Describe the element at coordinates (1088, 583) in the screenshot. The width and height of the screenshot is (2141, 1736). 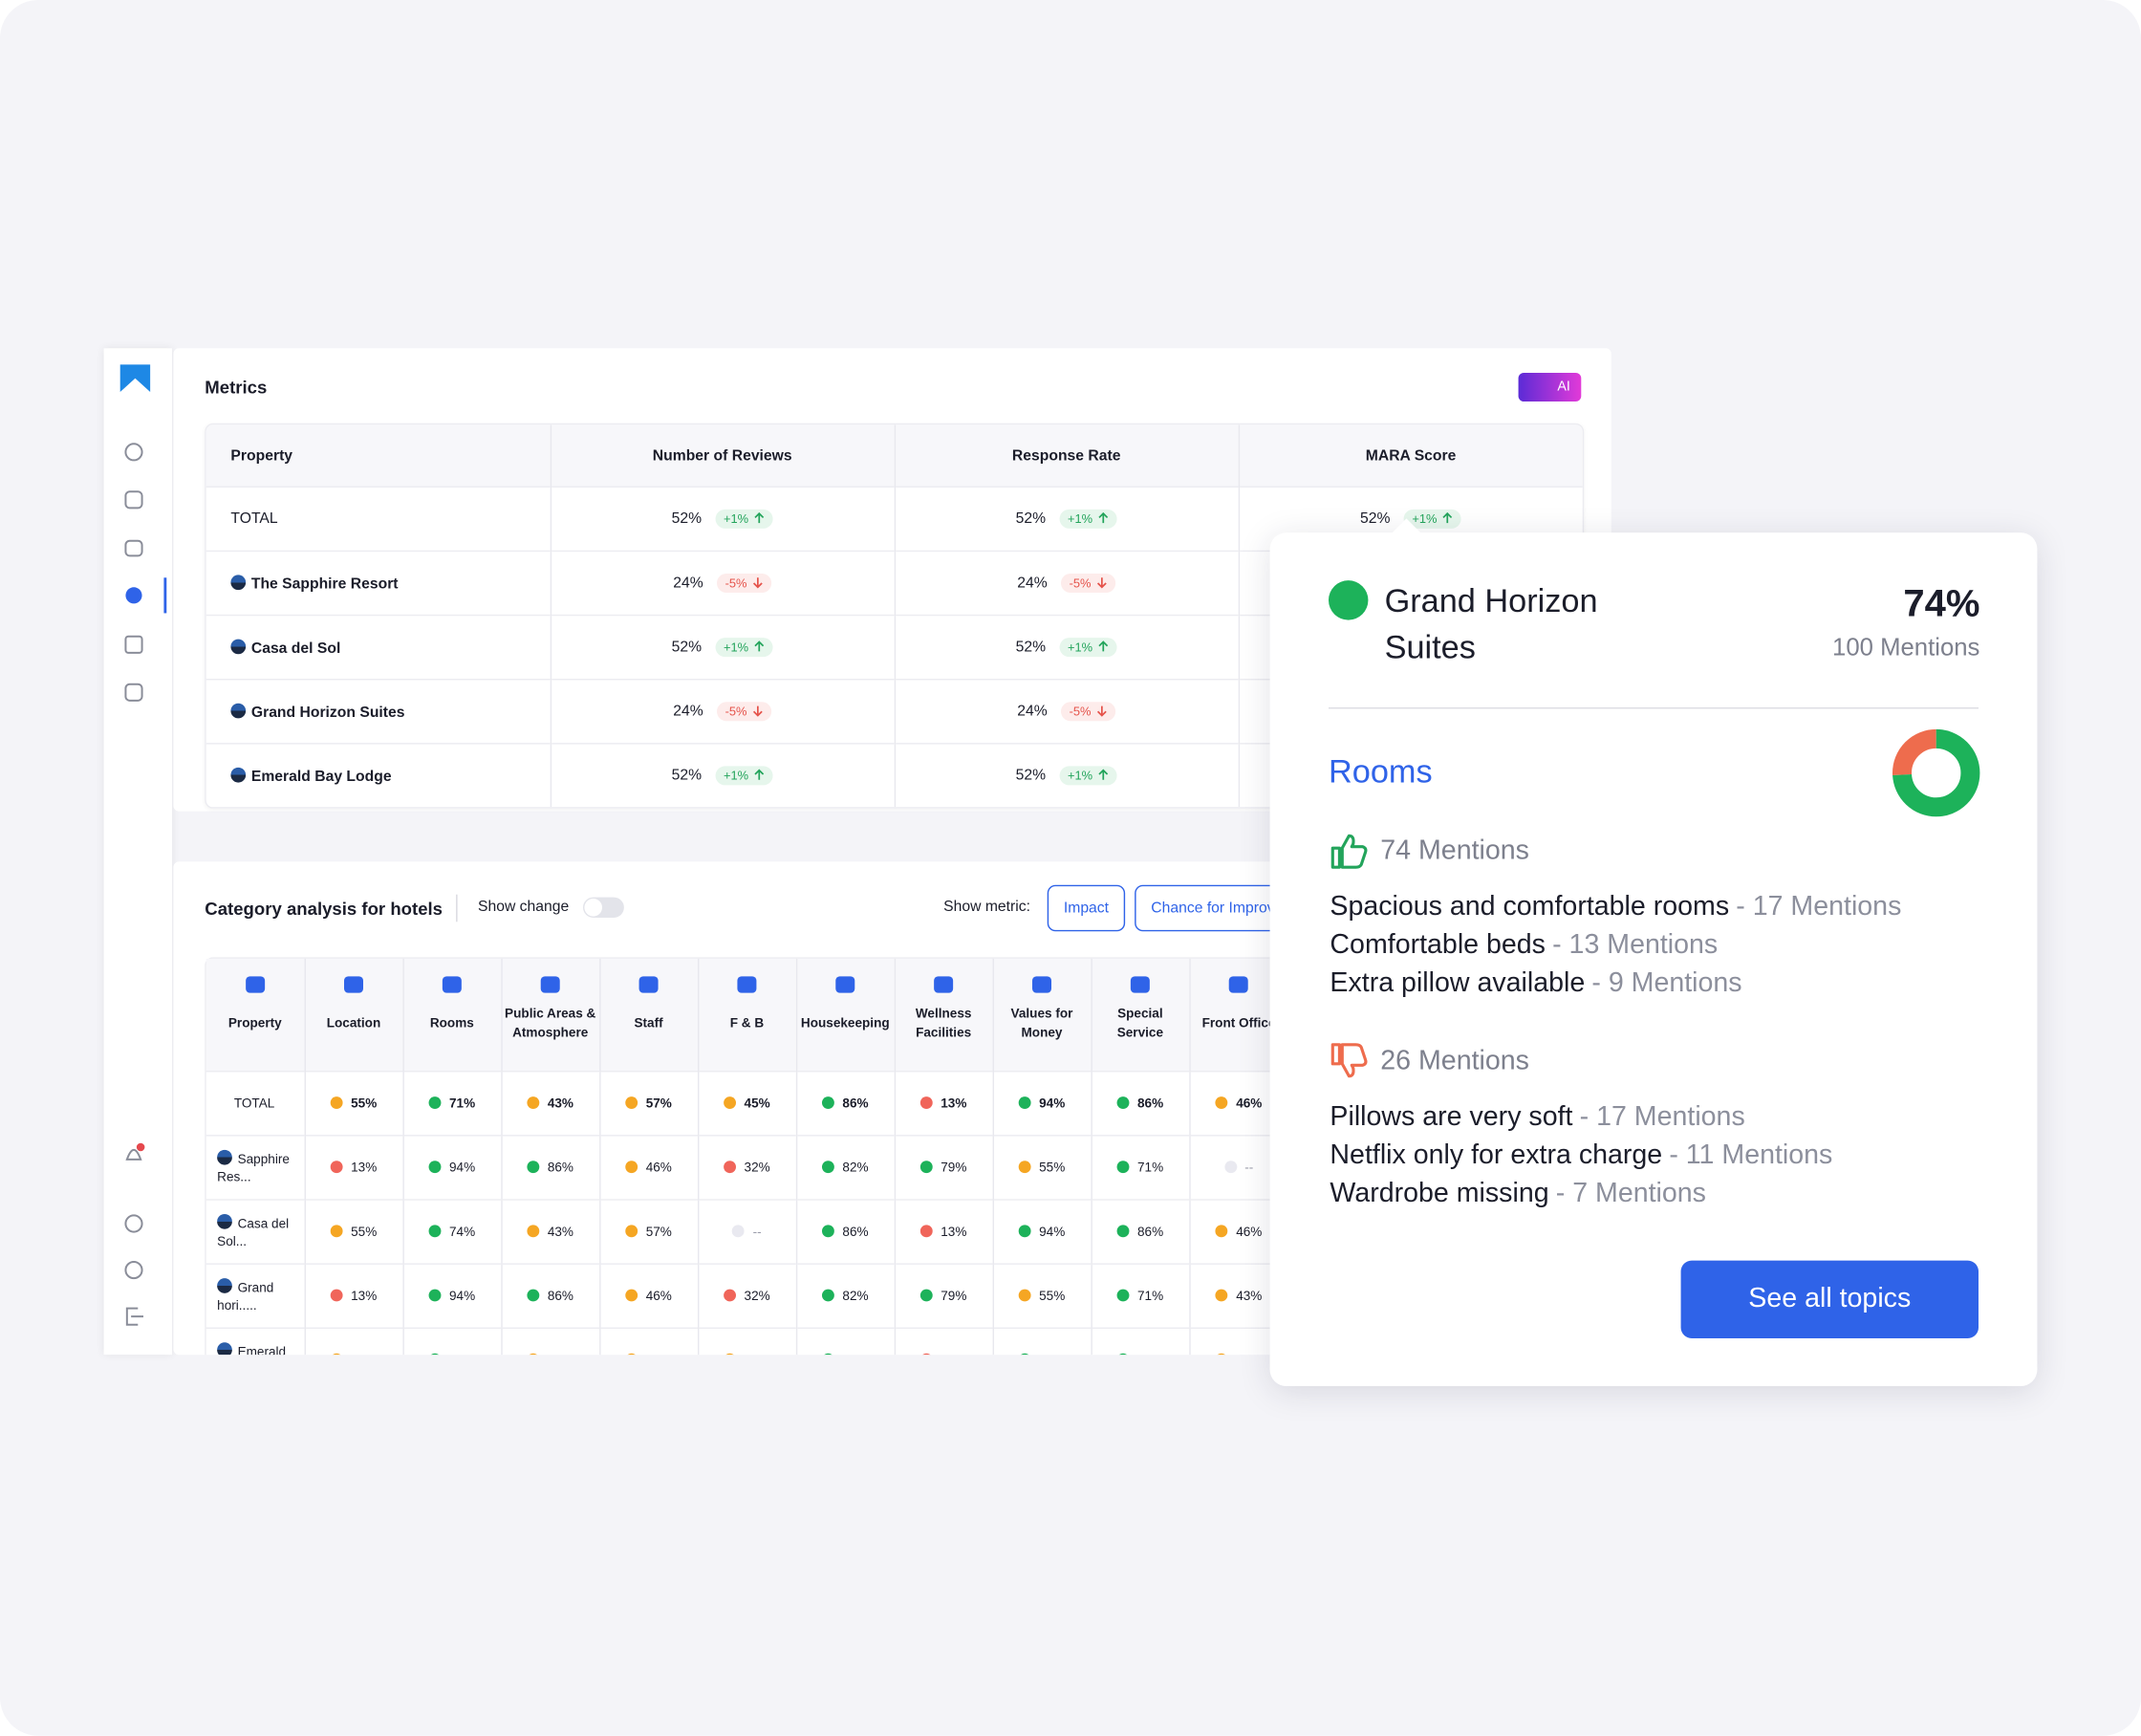
I see `change-pill: -5%` at that location.